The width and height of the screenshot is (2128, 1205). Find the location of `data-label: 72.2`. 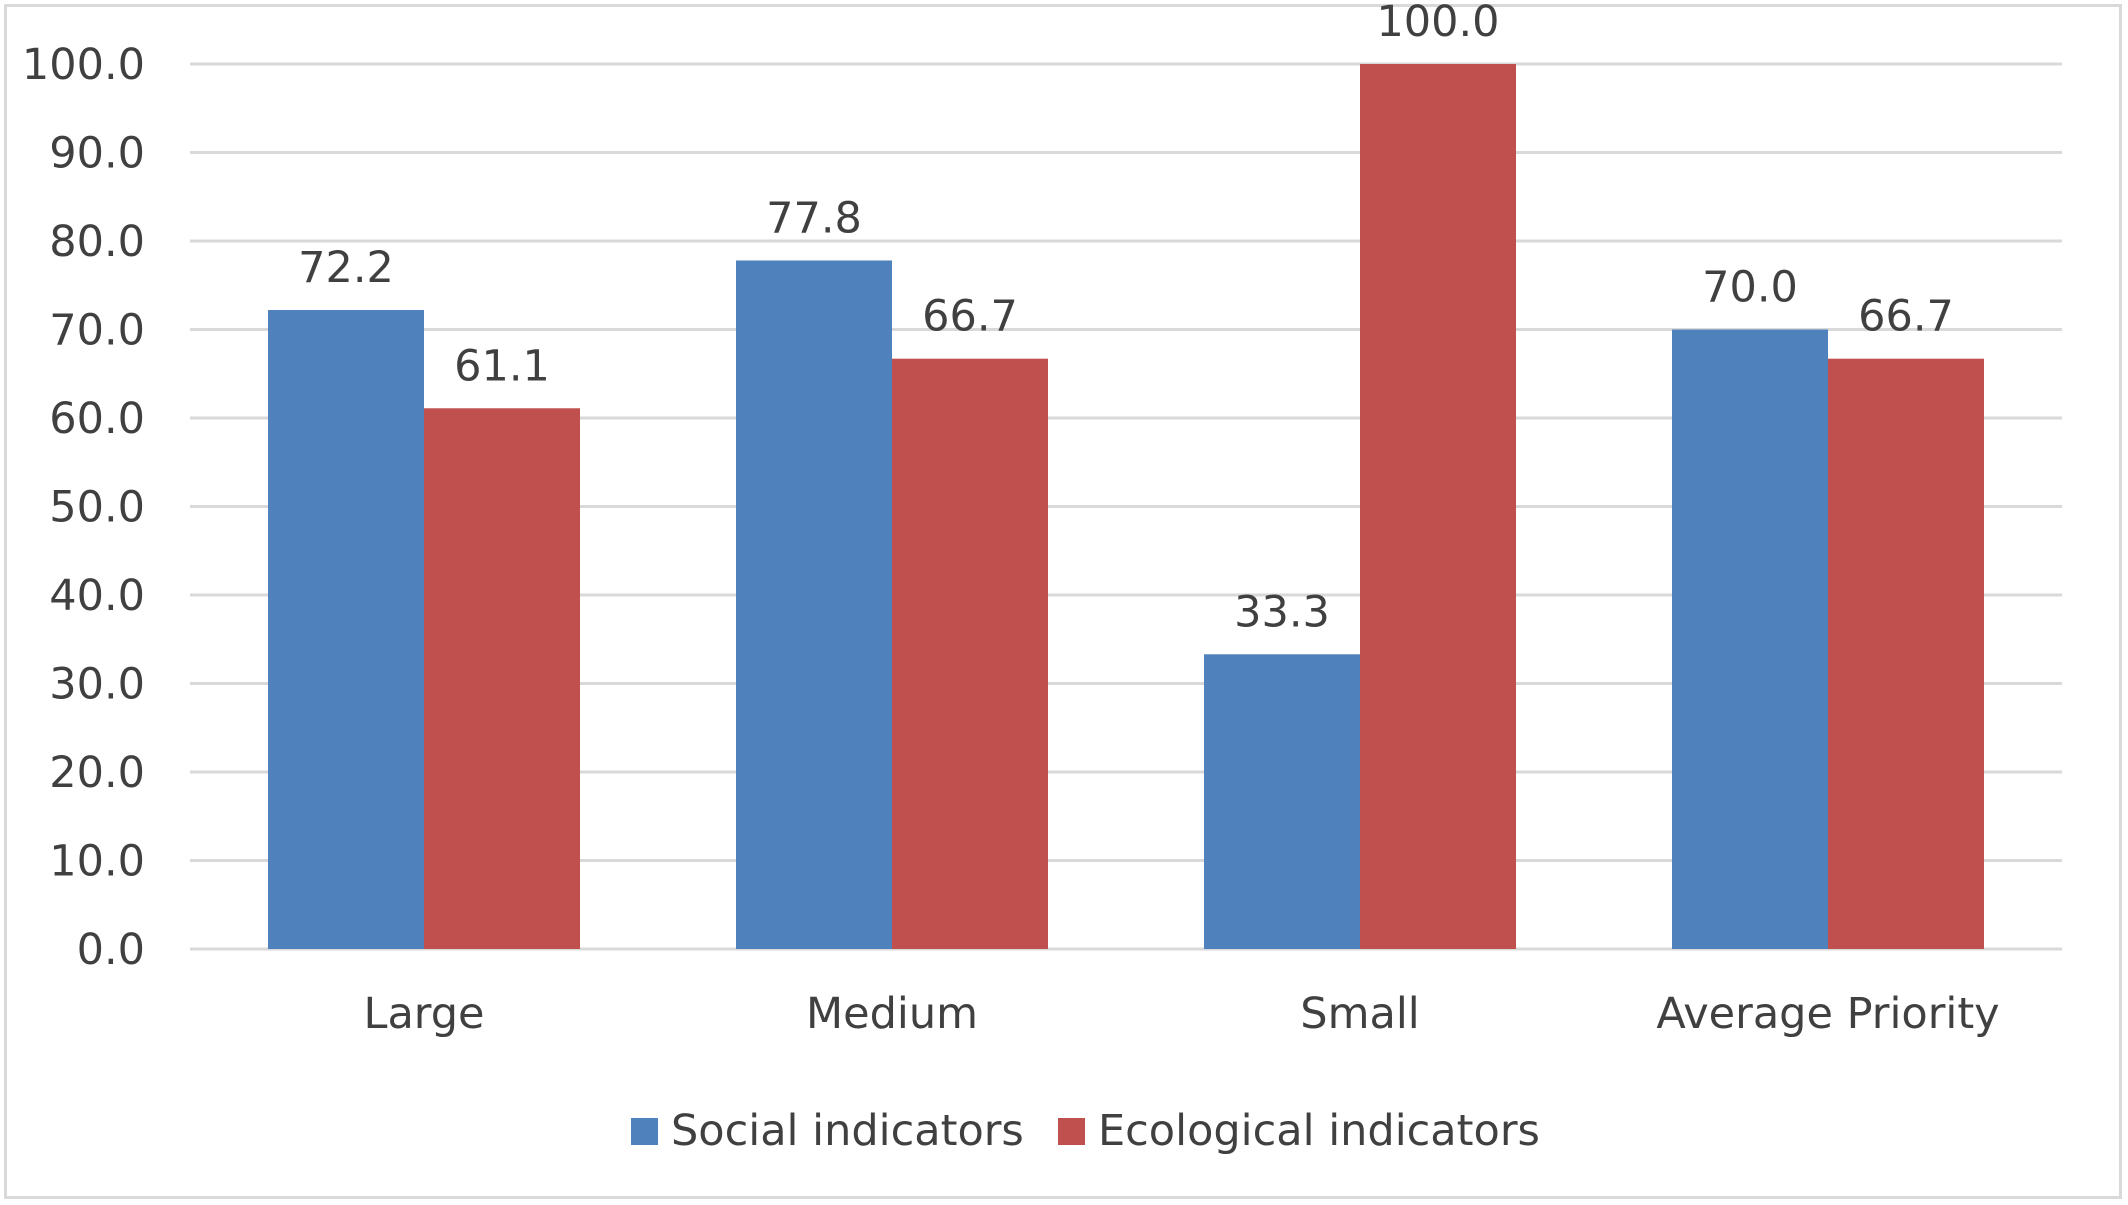

data-label: 72.2 is located at coordinates (346, 268).